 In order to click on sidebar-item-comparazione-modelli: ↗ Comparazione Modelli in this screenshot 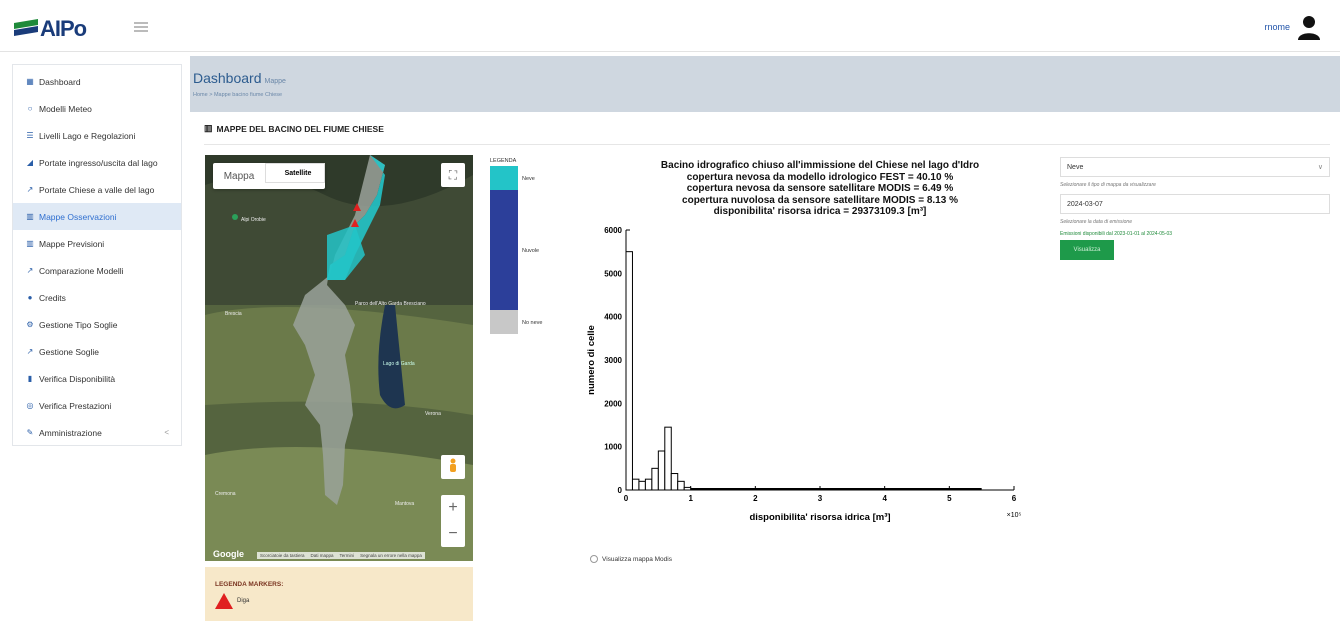, I will do `click(97, 270)`.